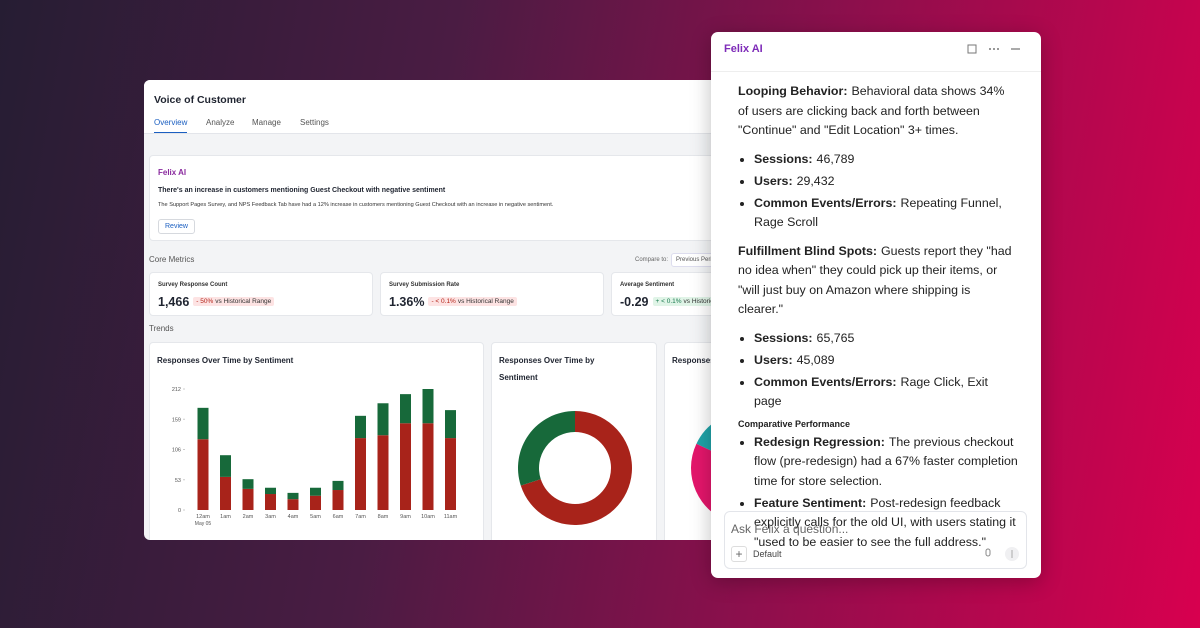 The width and height of the screenshot is (1200, 628). Describe the element at coordinates (176, 390) in the screenshot. I see `y-tick-label: 212` at that location.